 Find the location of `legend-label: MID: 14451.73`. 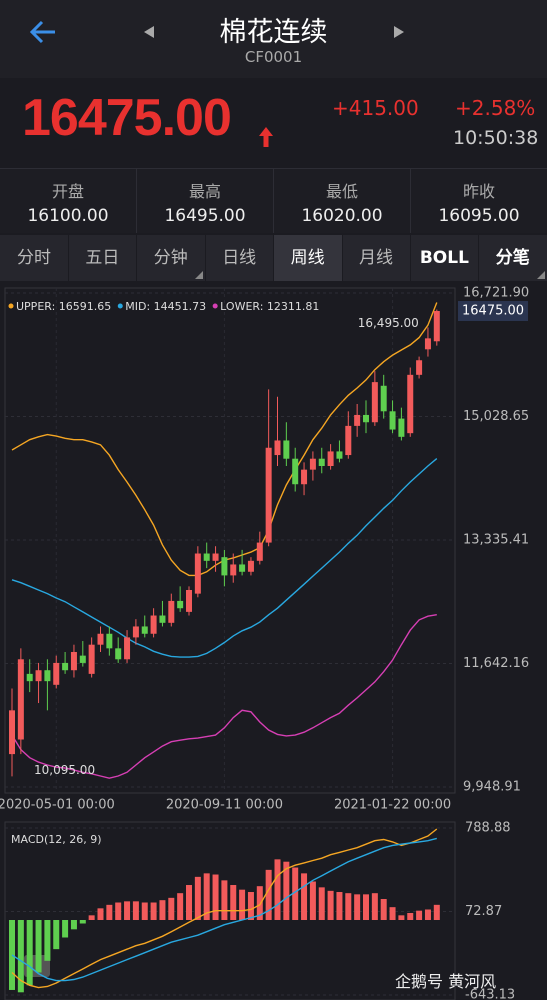

legend-label: MID: 14451.73 is located at coordinates (165, 306).